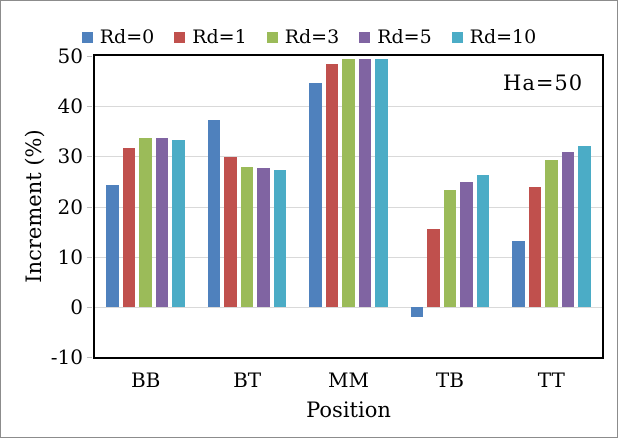 This screenshot has width=618, height=438. I want to click on bar-Rd10-TT, so click(584, 226).